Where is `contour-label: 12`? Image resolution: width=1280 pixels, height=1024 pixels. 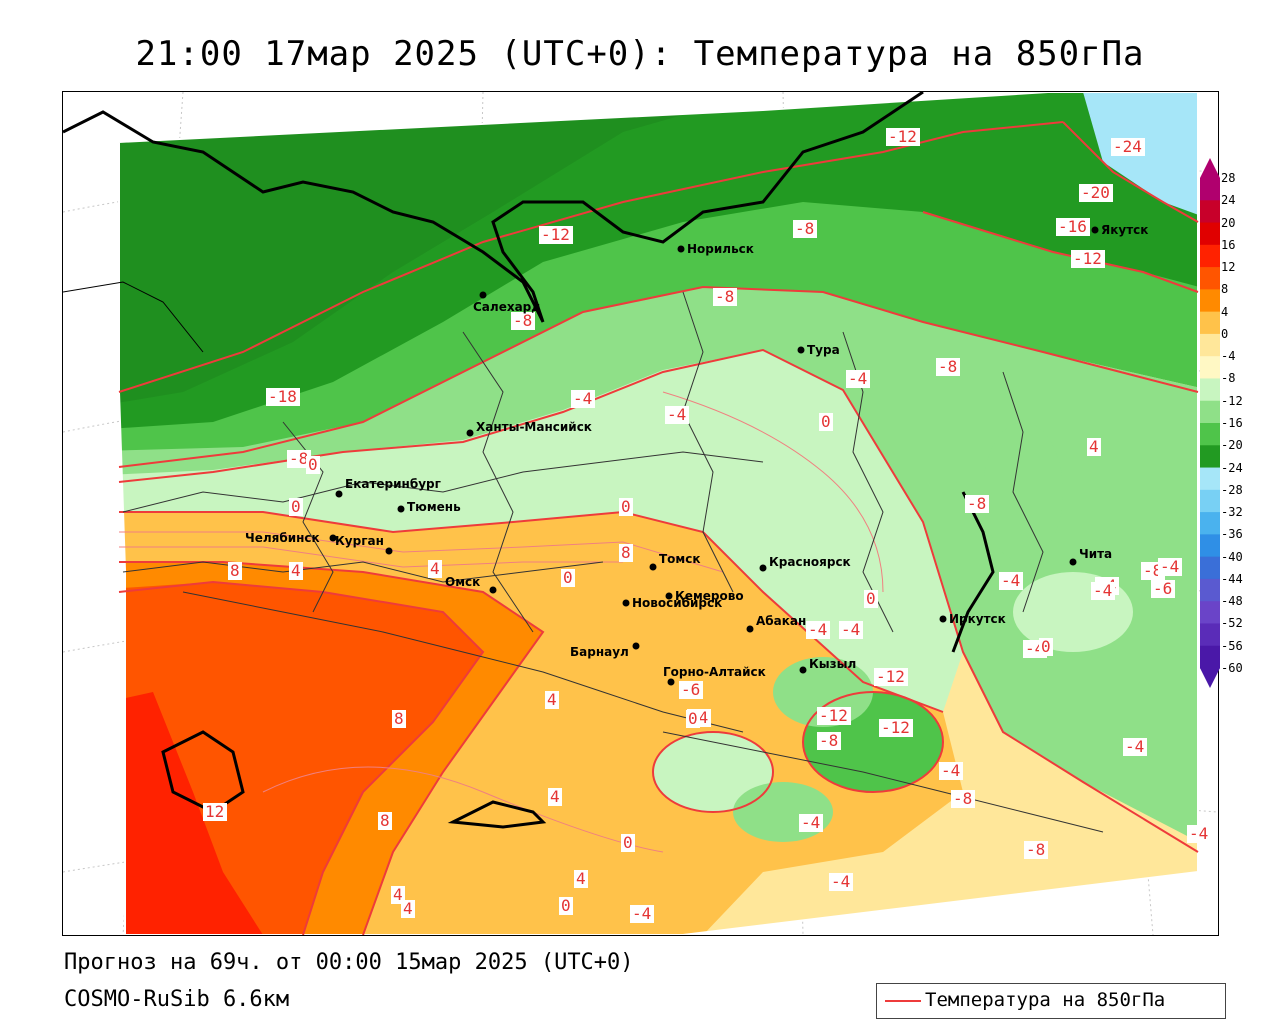 contour-label: 12 is located at coordinates (214, 811).